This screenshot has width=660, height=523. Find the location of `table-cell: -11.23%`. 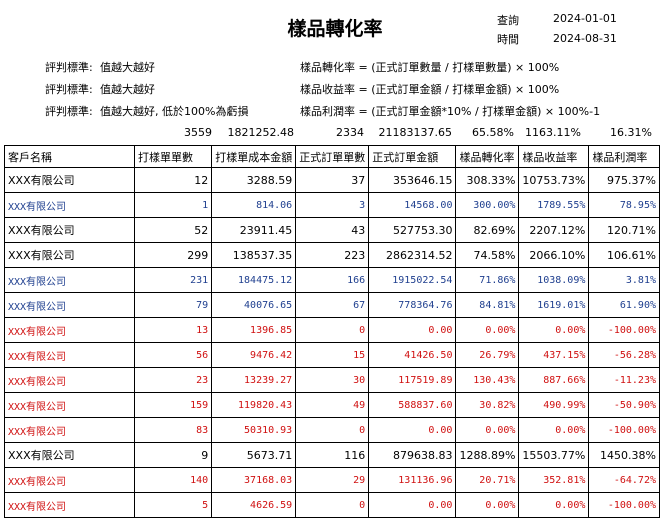

table-cell: -11.23% is located at coordinates (624, 380).